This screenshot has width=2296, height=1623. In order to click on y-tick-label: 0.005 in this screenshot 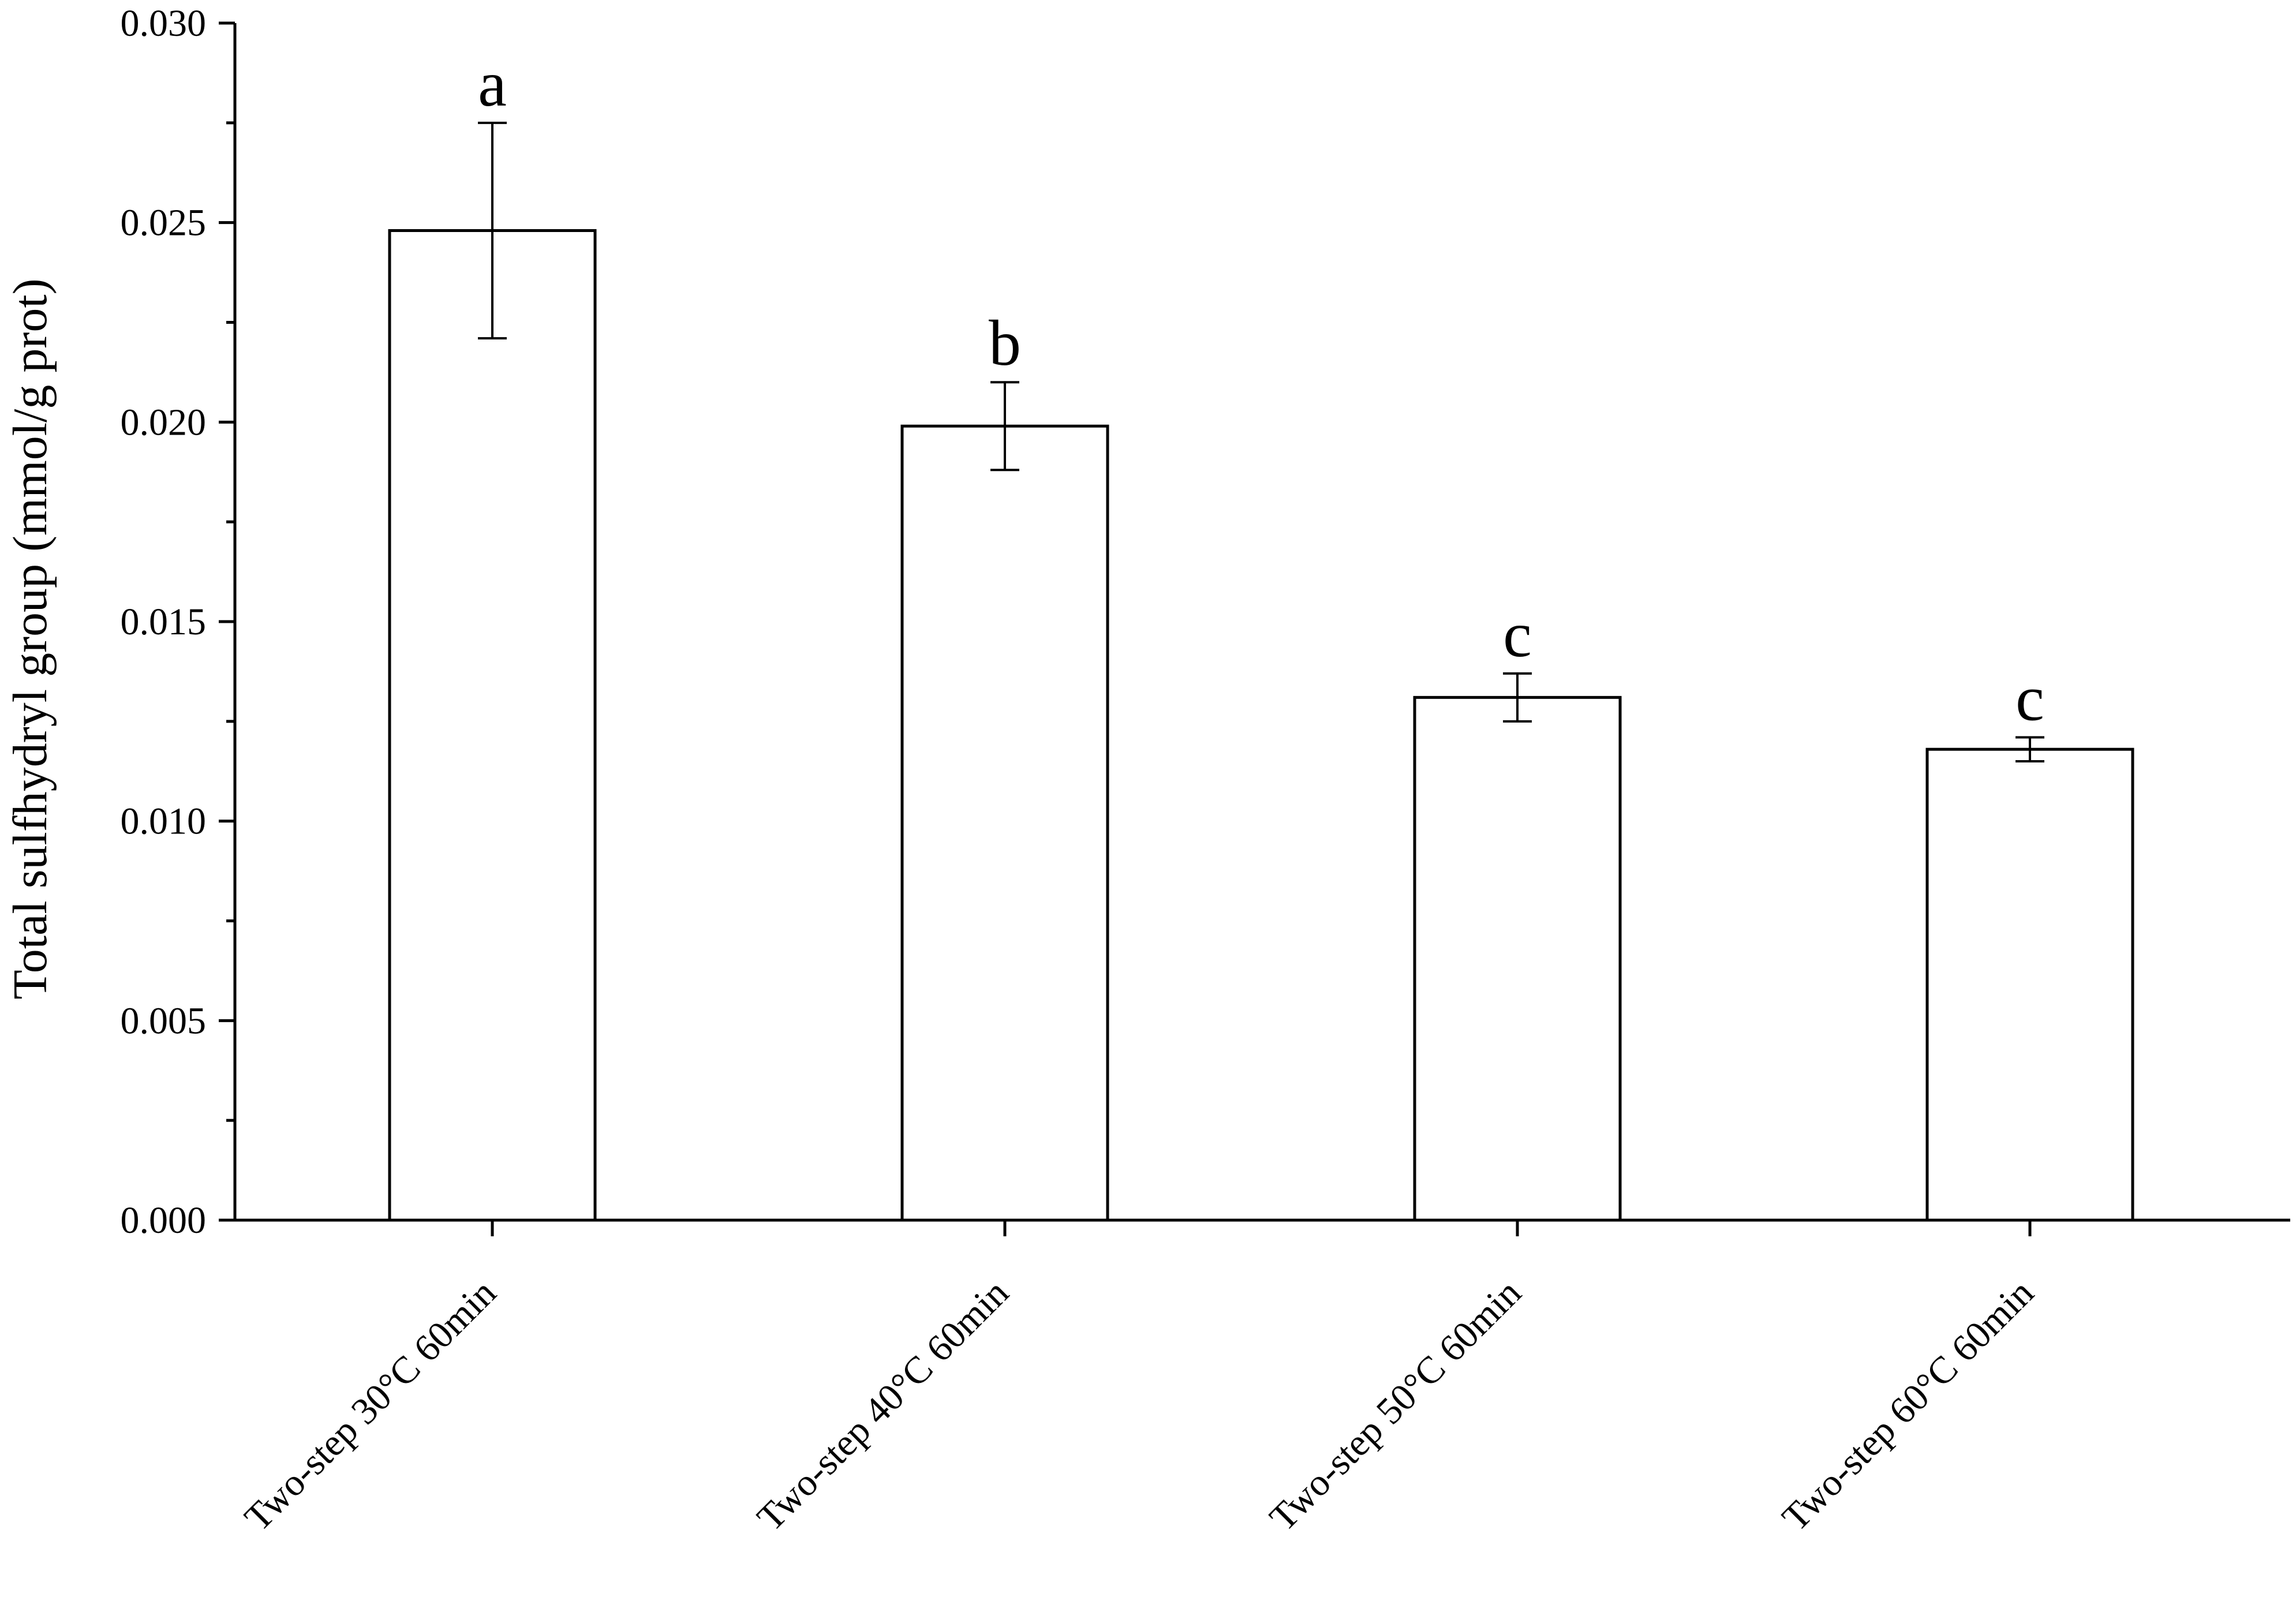, I will do `click(164, 1021)`.